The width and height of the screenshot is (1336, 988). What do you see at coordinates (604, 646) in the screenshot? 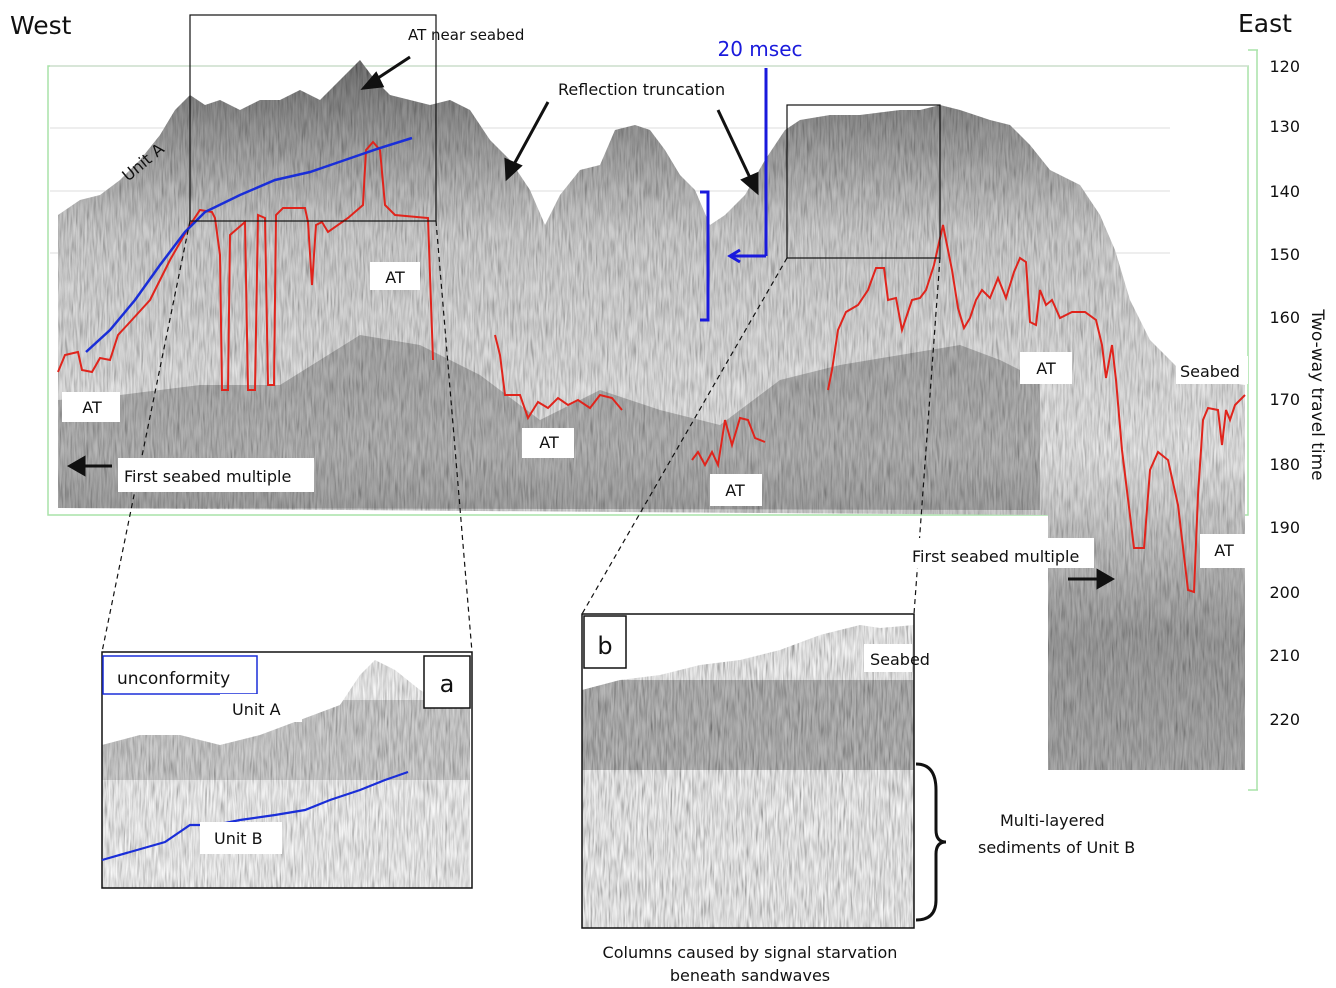
I see `inset-b-tag: b` at bounding box center [604, 646].